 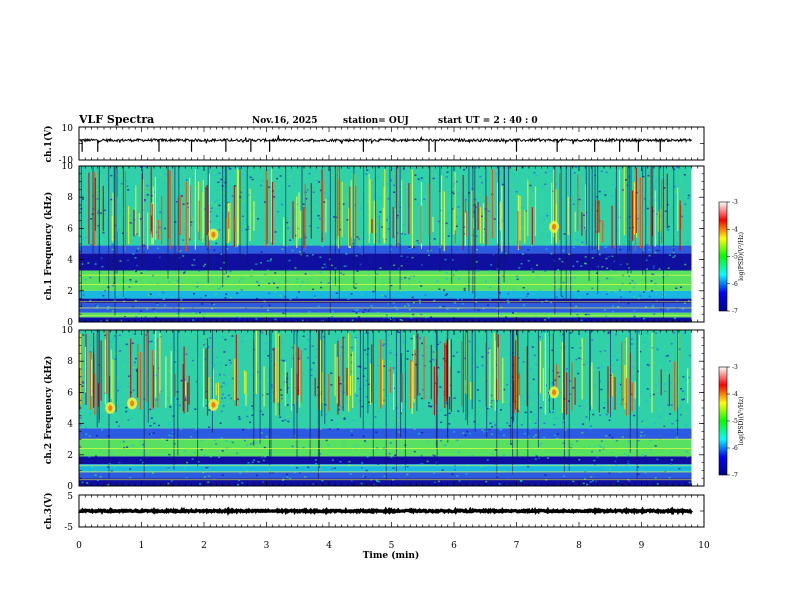 What do you see at coordinates (554, 392) in the screenshot?
I see `emission-blob-core` at bounding box center [554, 392].